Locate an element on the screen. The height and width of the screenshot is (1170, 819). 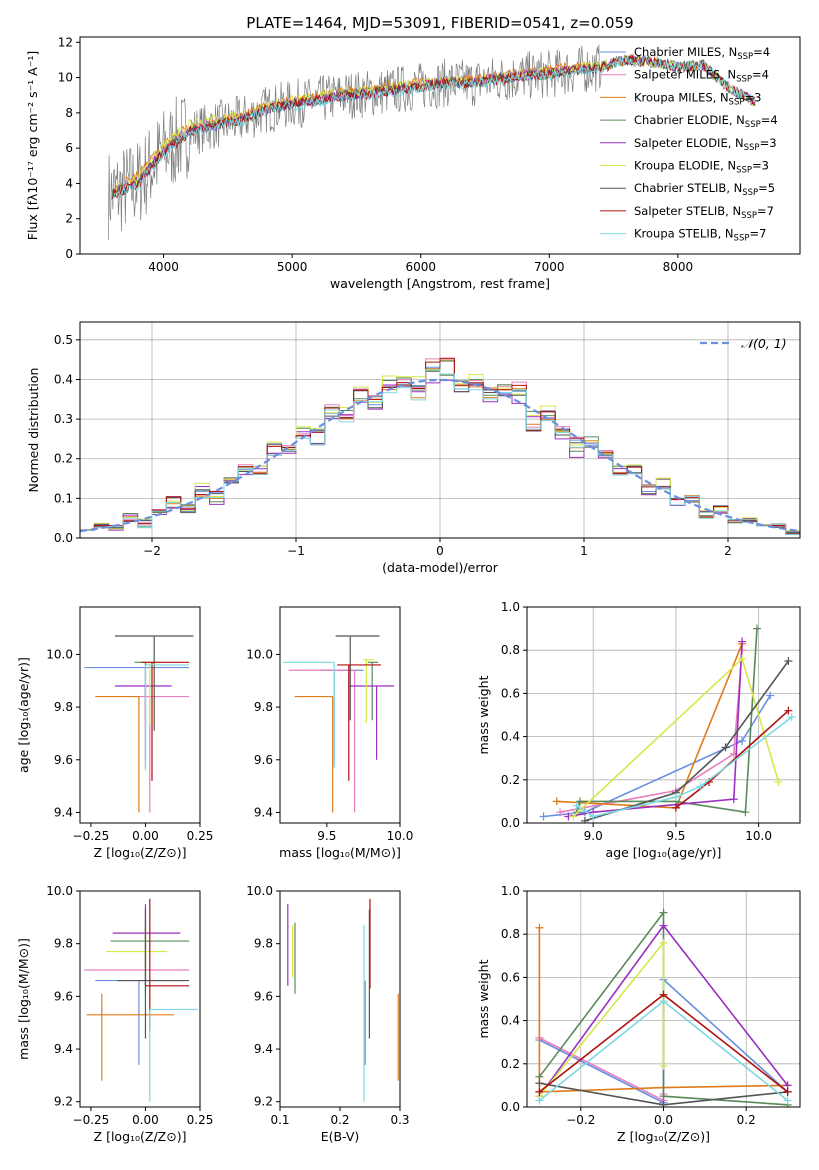
x-tick-label: 0.25 is located at coordinates (200, 1120).